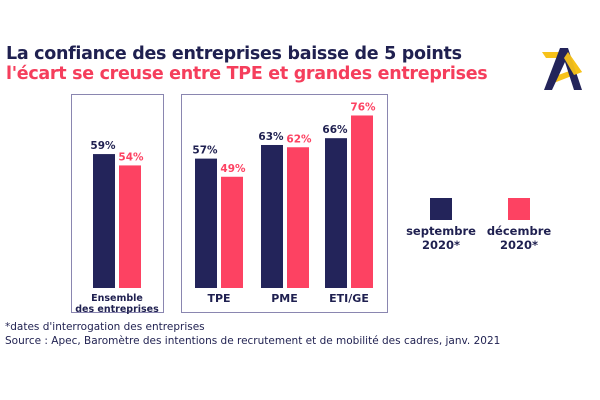  Describe the element at coordinates (299, 139) in the screenshot. I see `value-label-pme-december: 62%` at that location.